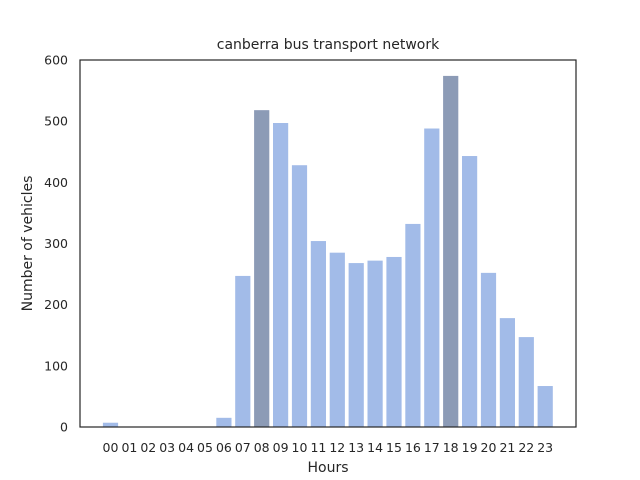 This screenshot has width=640, height=480. What do you see at coordinates (205, 447) in the screenshot?
I see `x-tick-label-05: 05` at bounding box center [205, 447].